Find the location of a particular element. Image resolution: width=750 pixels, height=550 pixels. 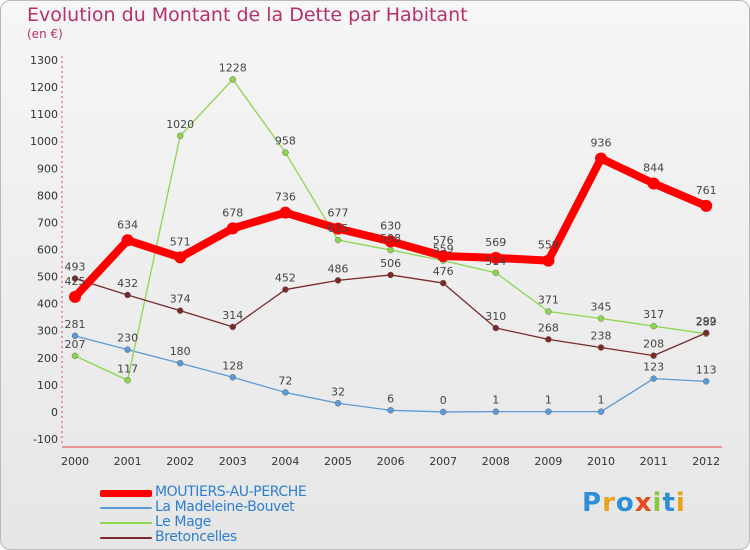

data-label: 736 is located at coordinates (285, 197).